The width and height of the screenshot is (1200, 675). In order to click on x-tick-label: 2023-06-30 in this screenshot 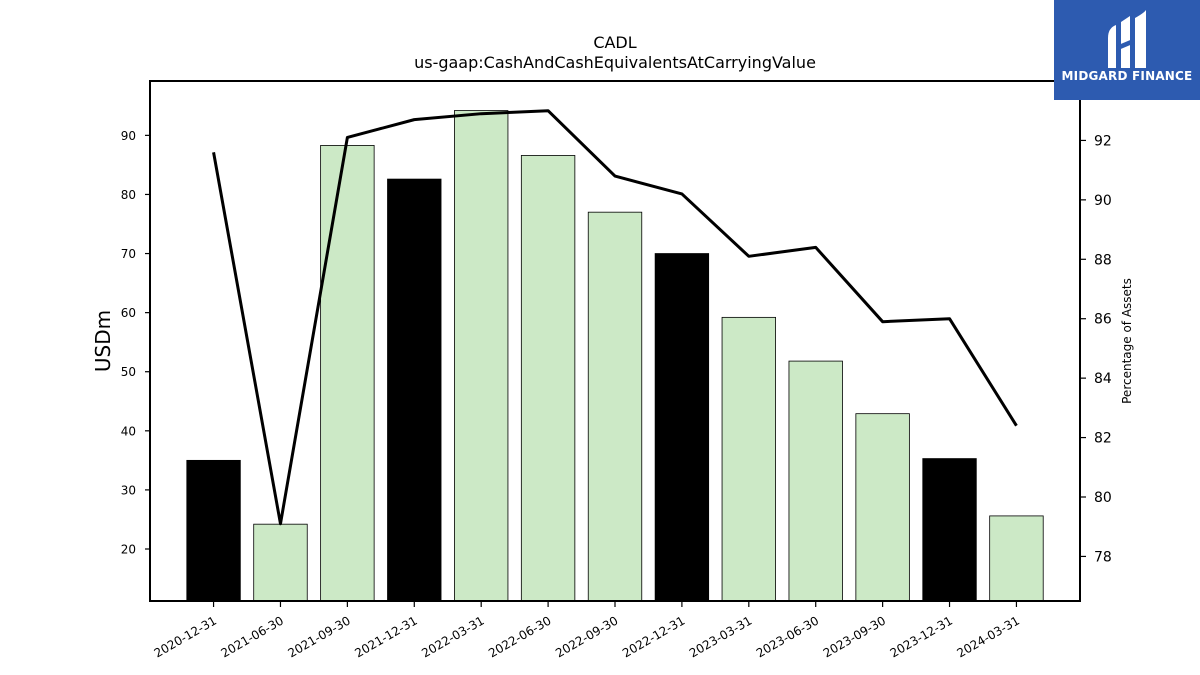, I will do `click(787, 636)`.